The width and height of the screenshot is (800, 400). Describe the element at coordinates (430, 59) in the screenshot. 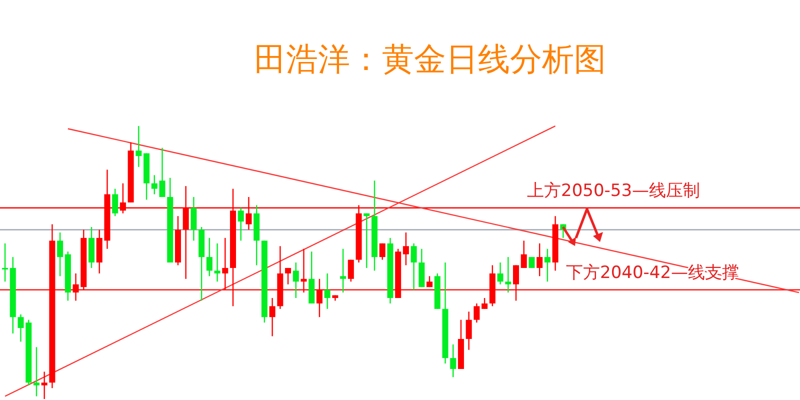

I see `title: 田浩洋：黄金日线分析图` at that location.